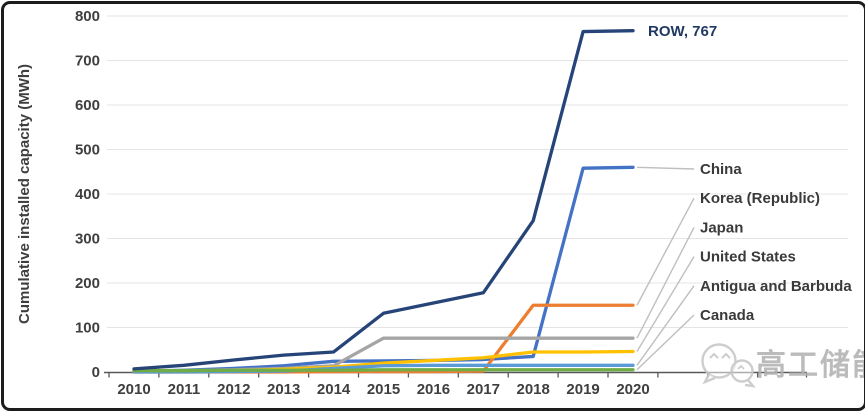 This screenshot has height=411, width=865. I want to click on leader-lines, so click(665, 268).